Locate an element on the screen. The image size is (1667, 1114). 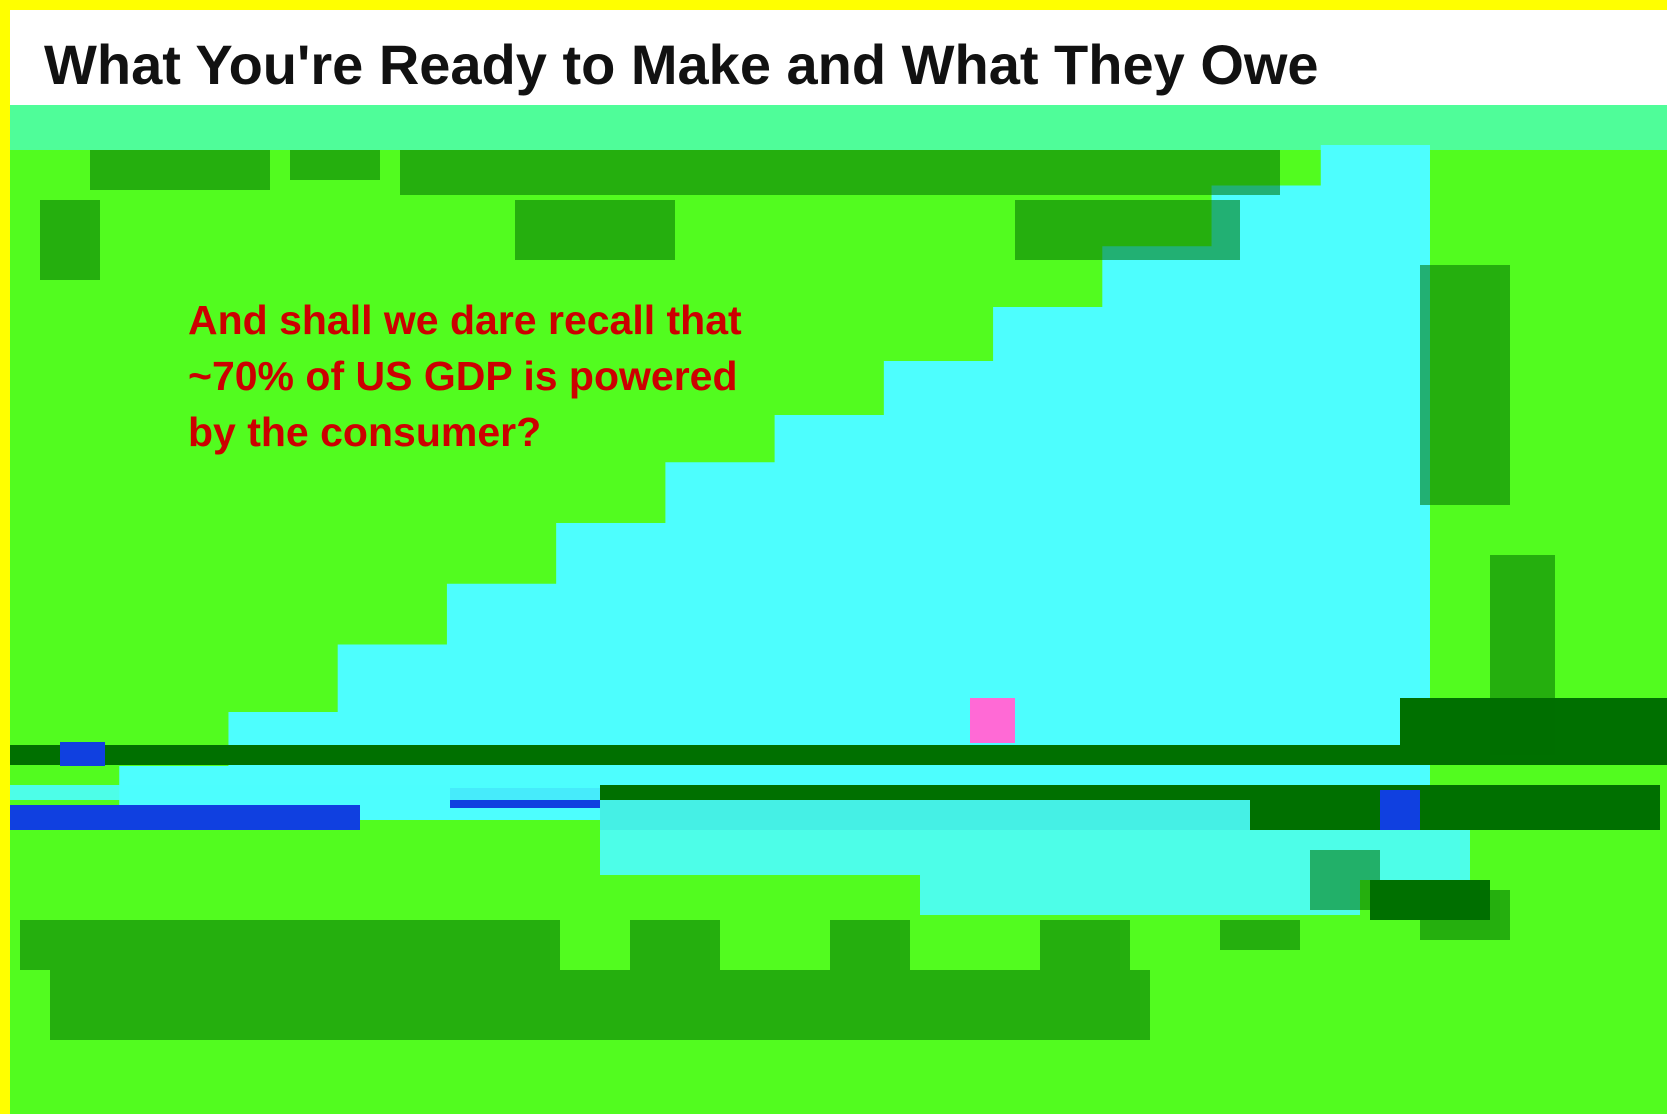
band-blue-small is located at coordinates (82, 754).